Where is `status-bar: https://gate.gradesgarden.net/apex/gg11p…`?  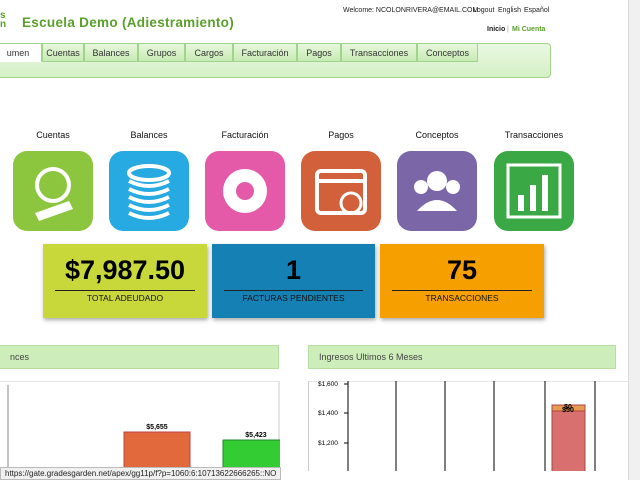
status-bar: https://gate.gradesgarden.net/apex/gg11p… is located at coordinates (141, 473).